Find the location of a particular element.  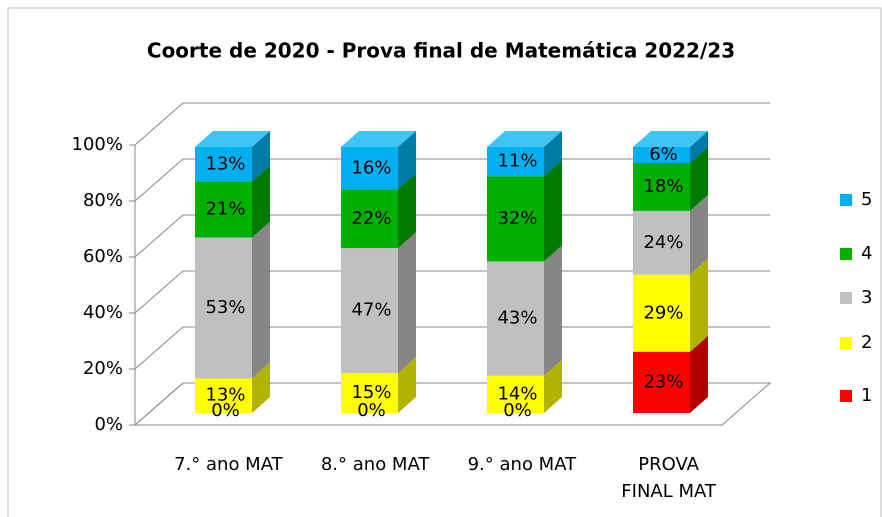

y-tick-label: 100% is located at coordinates (97, 144).